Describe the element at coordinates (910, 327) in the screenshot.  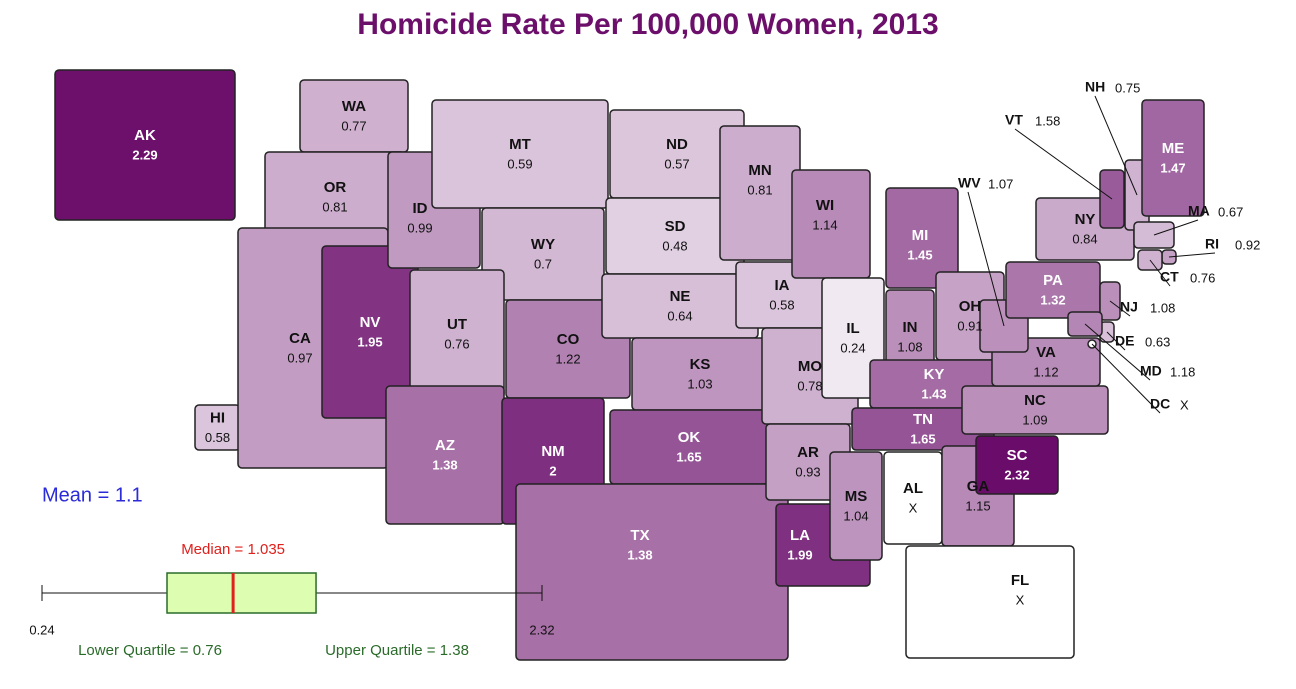
I see `state-abbr: IN` at that location.